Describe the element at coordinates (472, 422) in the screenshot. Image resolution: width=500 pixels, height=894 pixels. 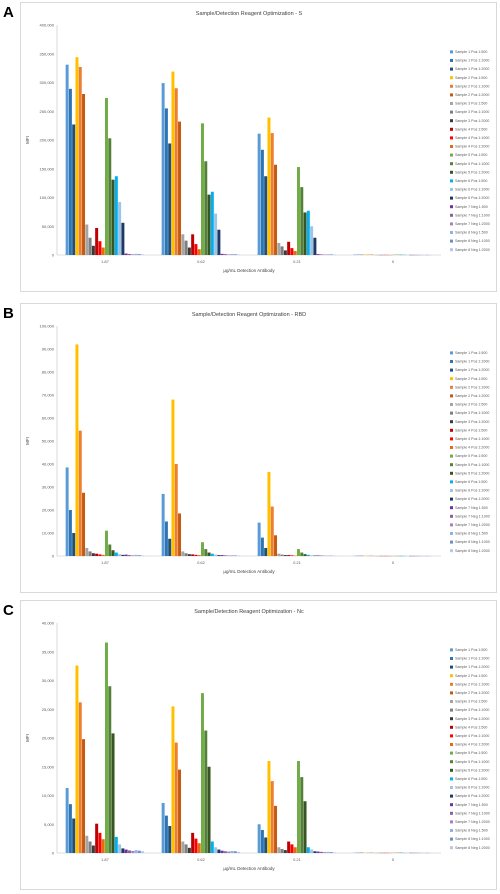
I see `legend-label: Sample 3 Pos 1:2000` at that location.